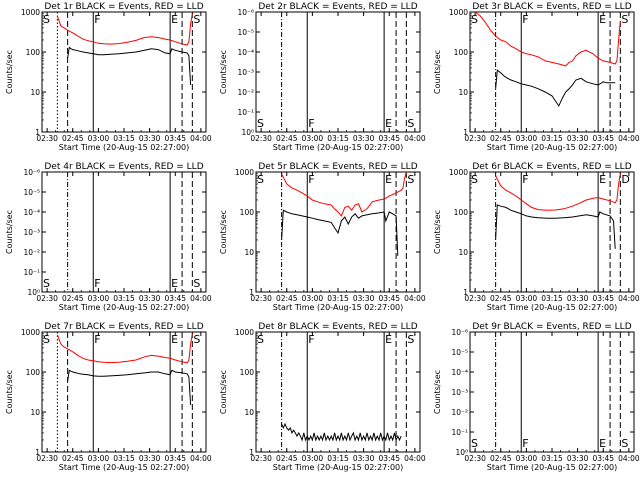  I want to click on y-tick-label: 10⁻², so click(459, 412).